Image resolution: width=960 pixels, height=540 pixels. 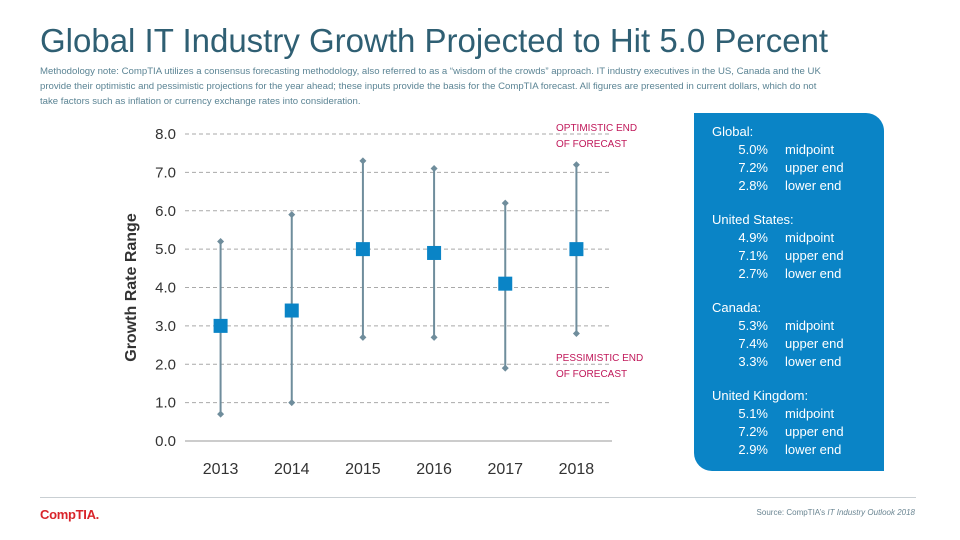 I want to click on stat-value: 2.8%, so click(x=753, y=185).